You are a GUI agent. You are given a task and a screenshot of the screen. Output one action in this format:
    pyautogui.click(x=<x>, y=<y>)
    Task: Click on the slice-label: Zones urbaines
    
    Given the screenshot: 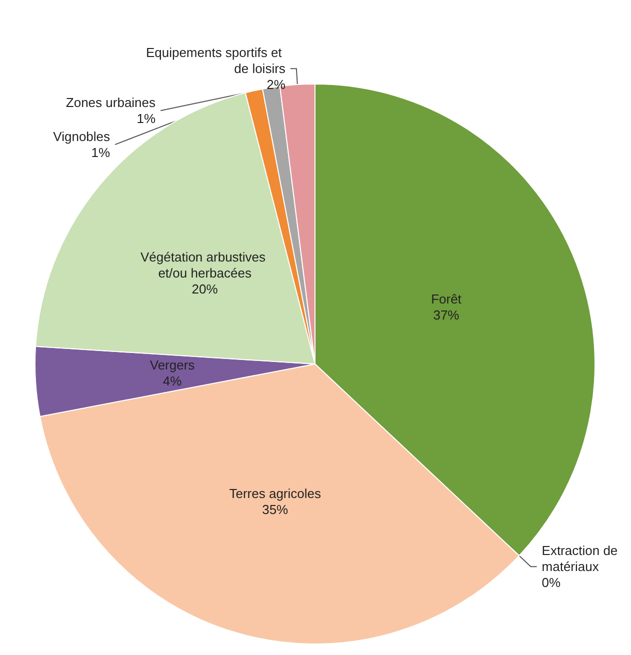 What is the action you would take?
    pyautogui.click(x=111, y=102)
    